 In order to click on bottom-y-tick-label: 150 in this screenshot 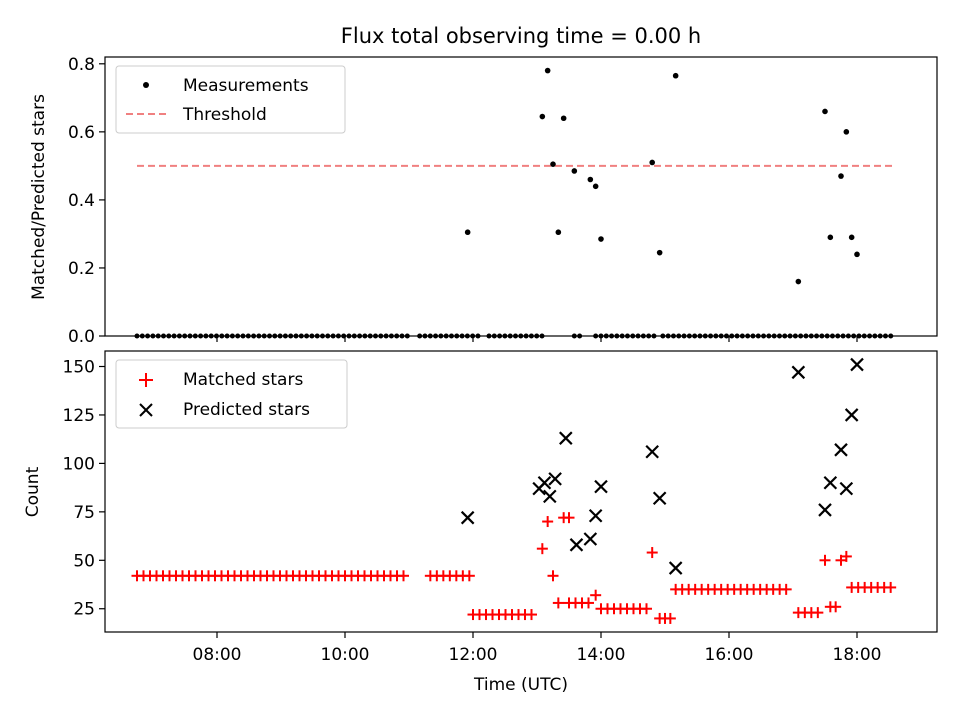, I will do `click(79, 368)`.